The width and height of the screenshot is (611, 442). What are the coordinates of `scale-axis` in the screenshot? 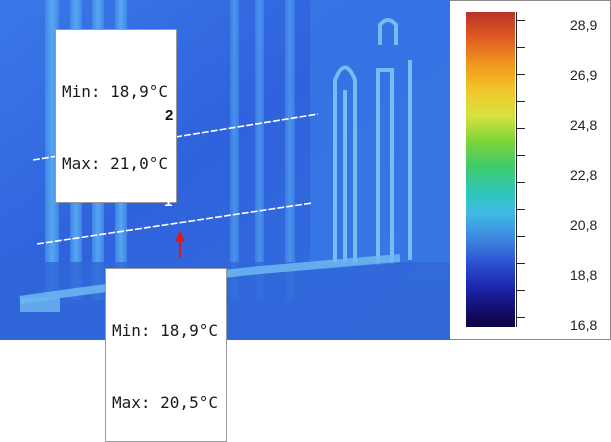 It's located at (516, 169).